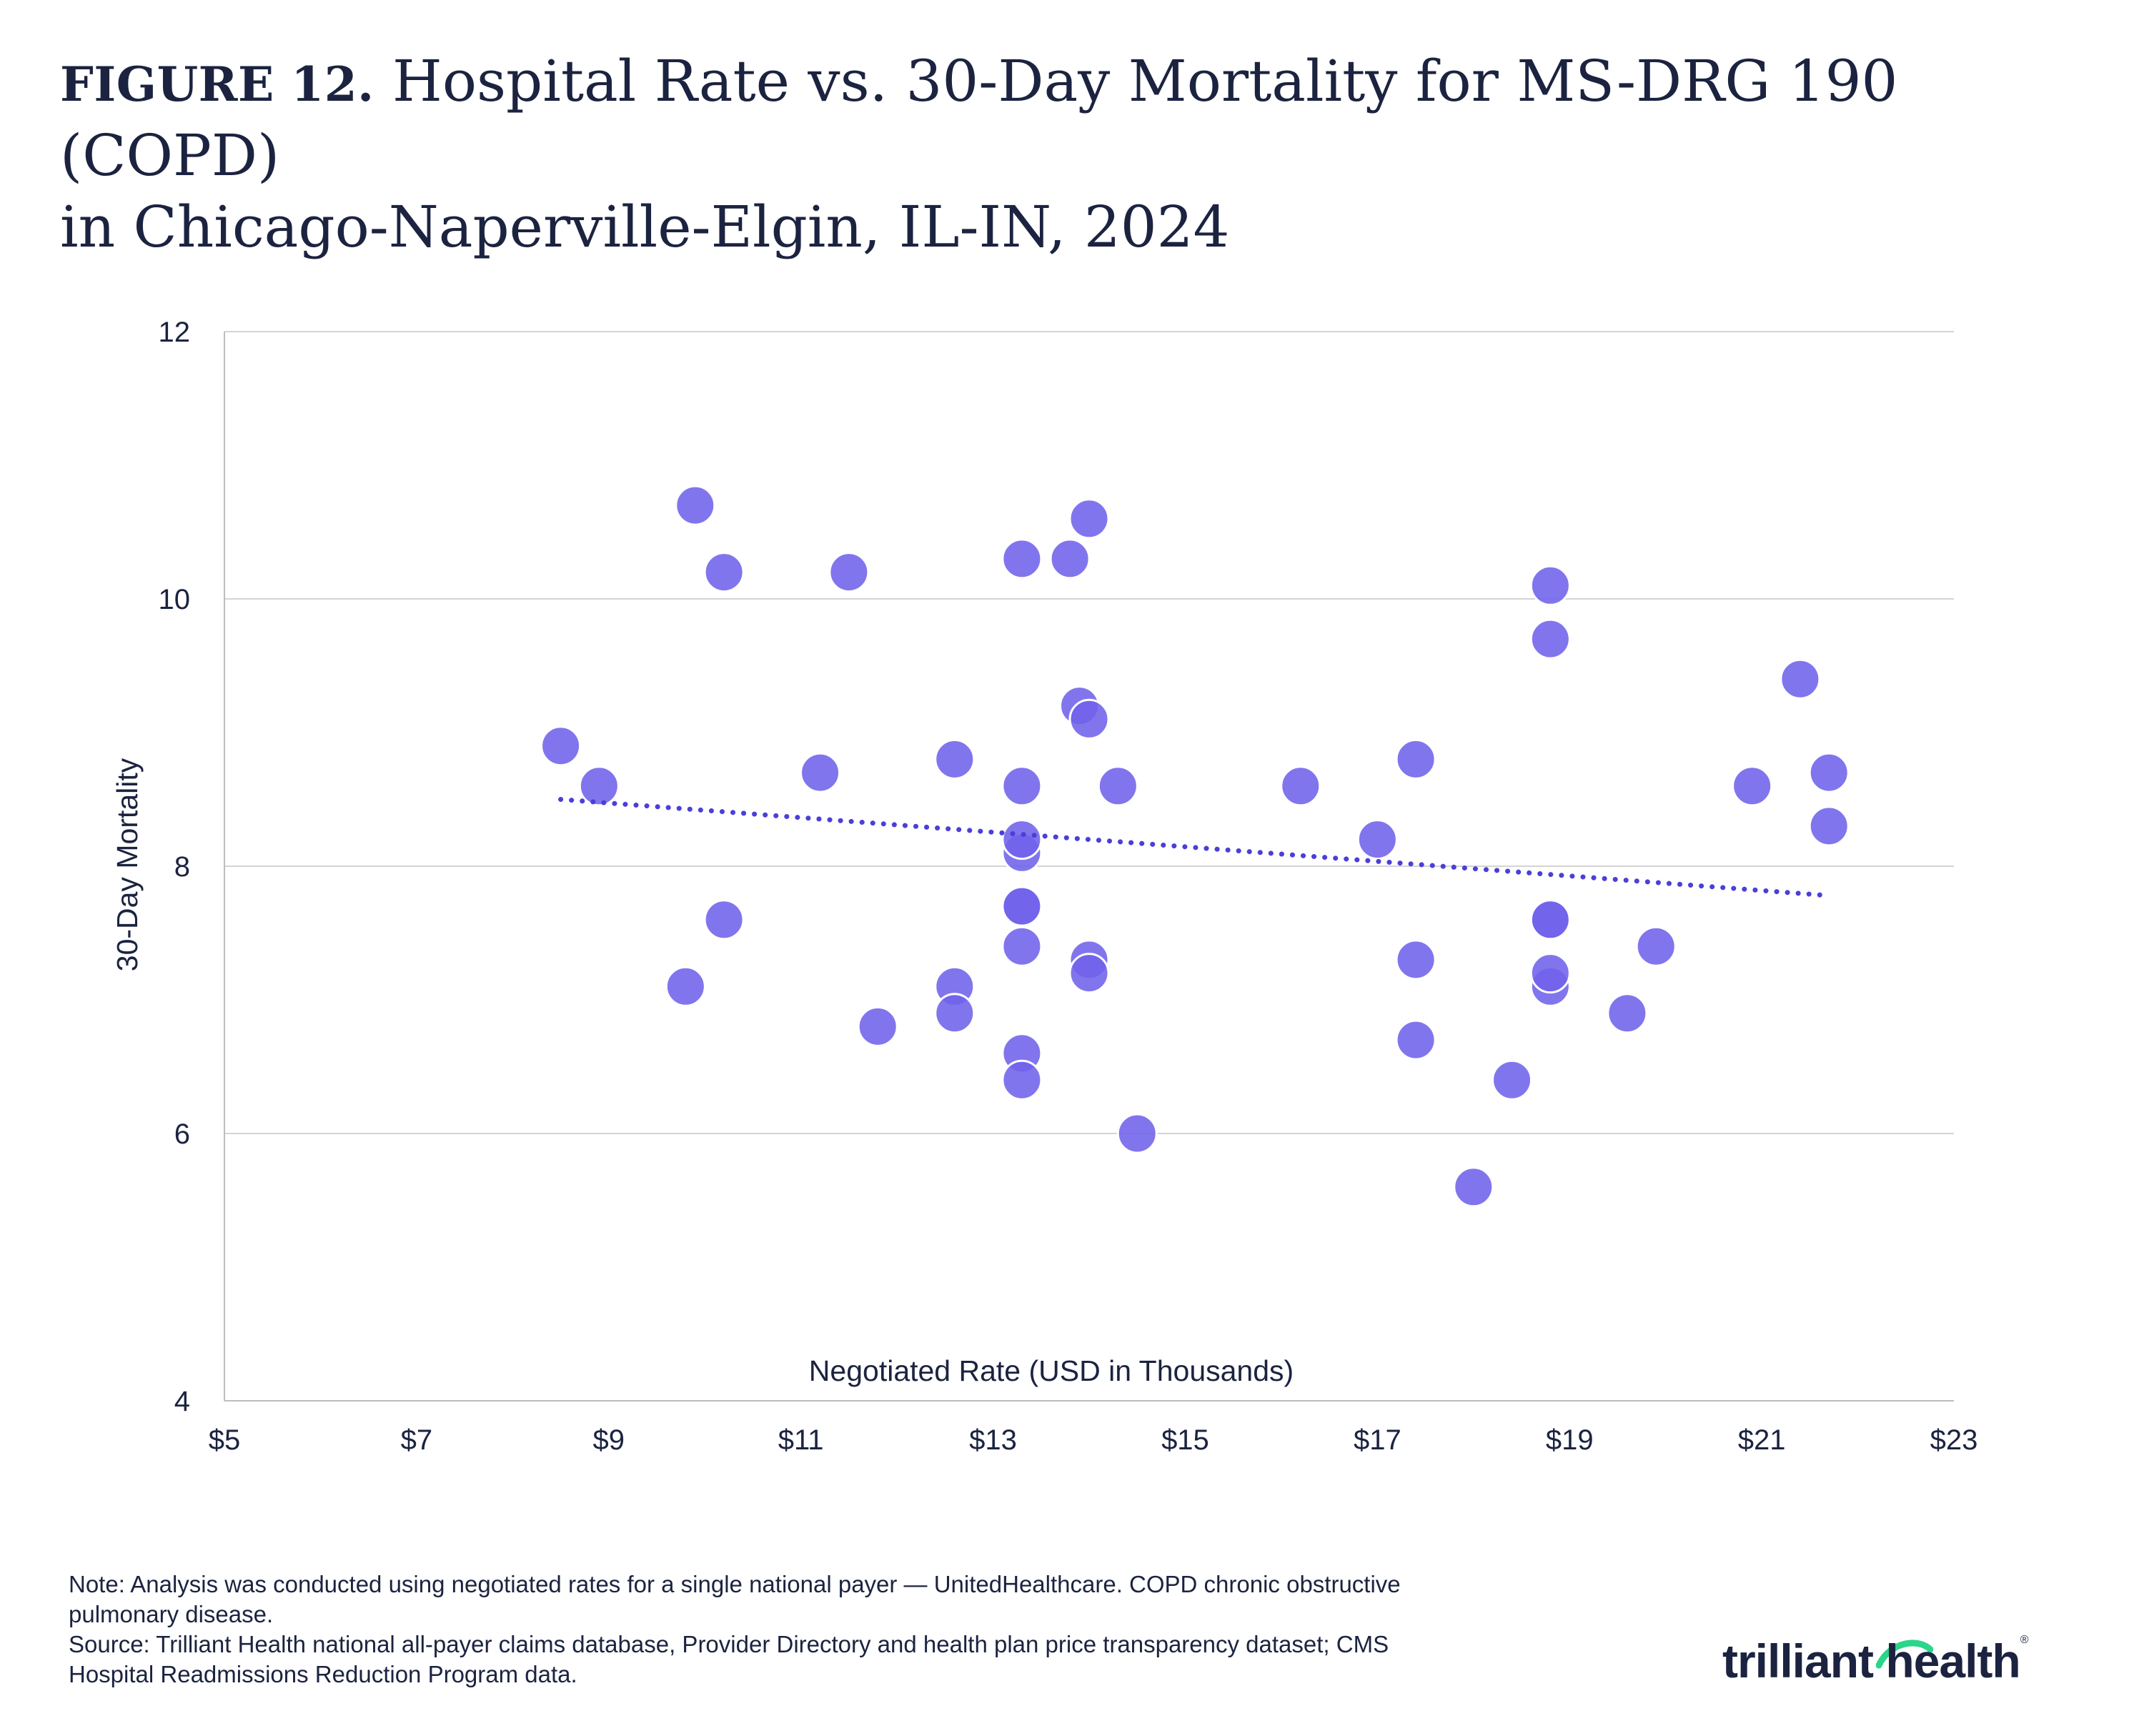 The width and height of the screenshot is (2129, 1736). Describe the element at coordinates (225, 1440) in the screenshot. I see `x-tick-label: $5` at that location.